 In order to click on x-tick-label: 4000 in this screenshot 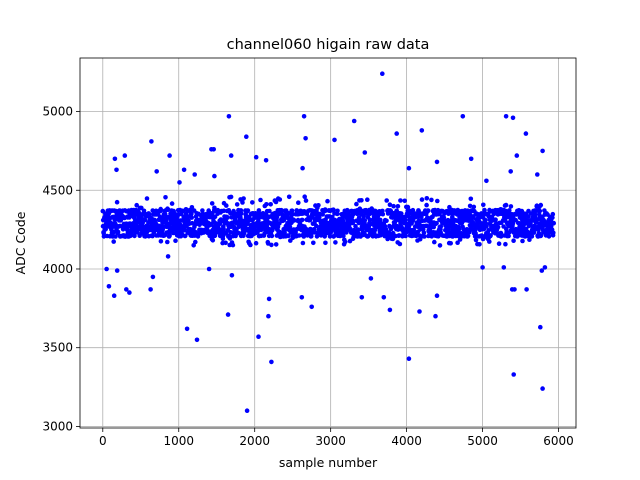, I will do `click(406, 441)`.